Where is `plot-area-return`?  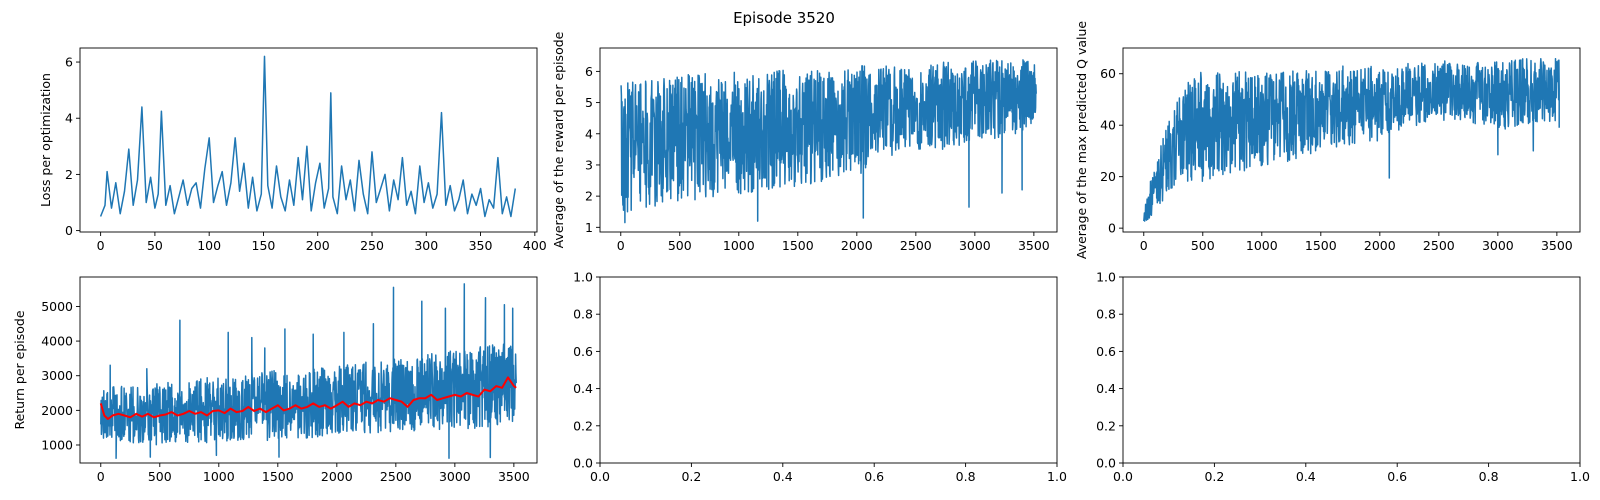
plot-area-return is located at coordinates (308, 371).